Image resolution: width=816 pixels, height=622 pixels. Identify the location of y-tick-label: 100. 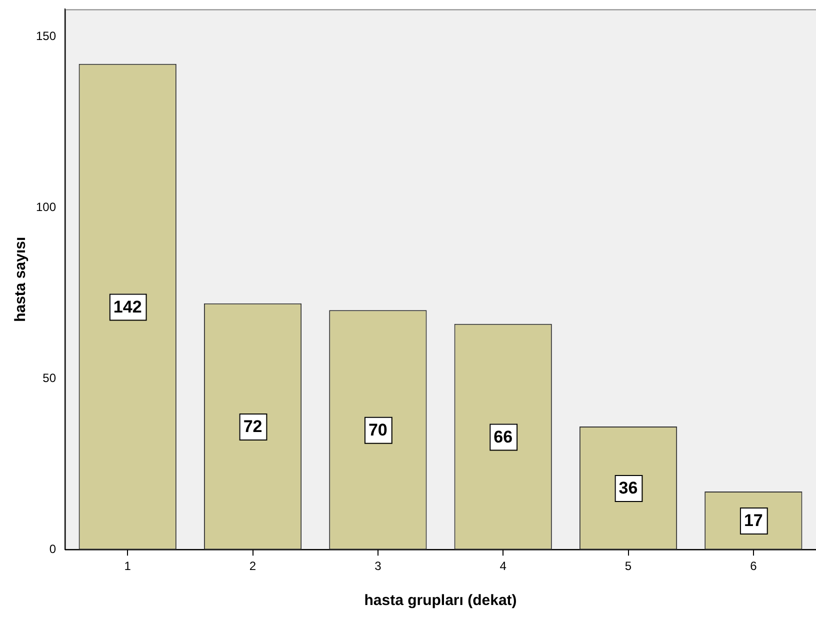
(46, 207).